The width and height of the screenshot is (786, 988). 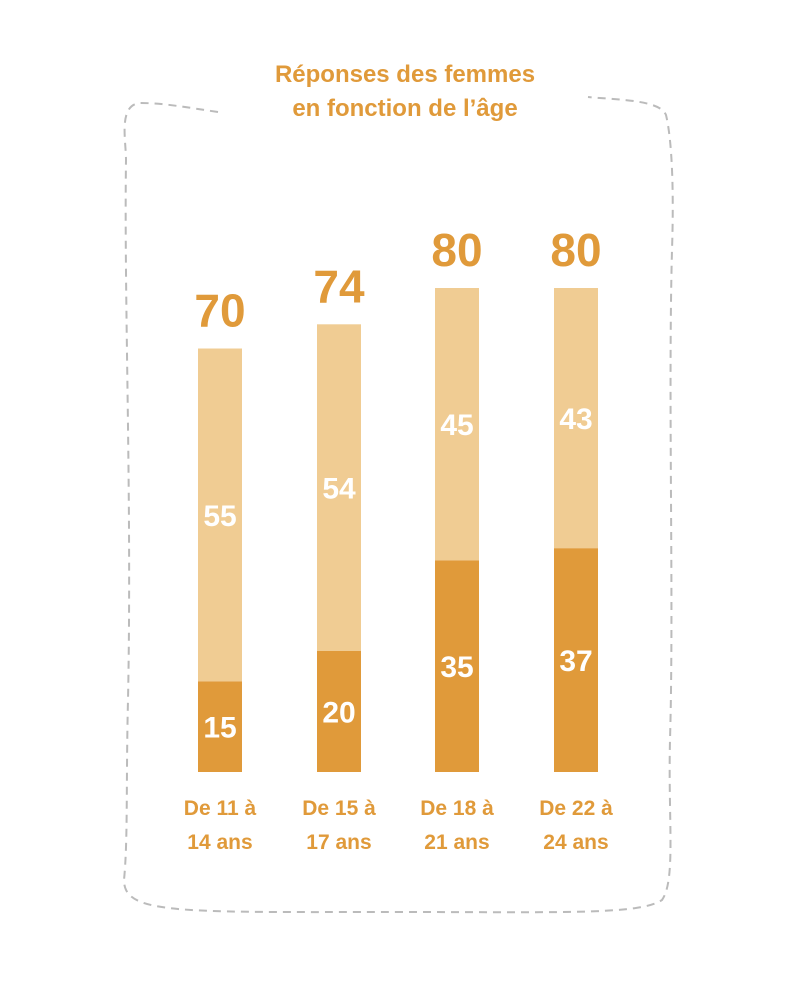 I want to click on chart-title-line-1: Réponses des femmes, so click(x=405, y=74).